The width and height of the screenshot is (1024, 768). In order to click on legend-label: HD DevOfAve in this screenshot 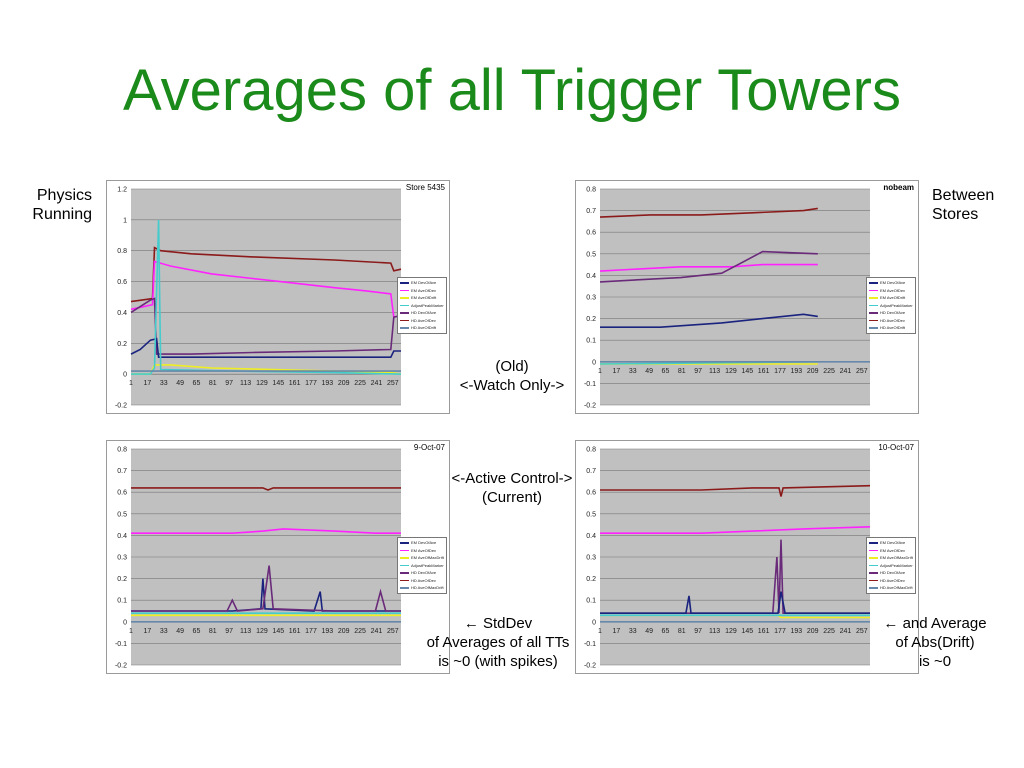, I will do `click(893, 313)`.